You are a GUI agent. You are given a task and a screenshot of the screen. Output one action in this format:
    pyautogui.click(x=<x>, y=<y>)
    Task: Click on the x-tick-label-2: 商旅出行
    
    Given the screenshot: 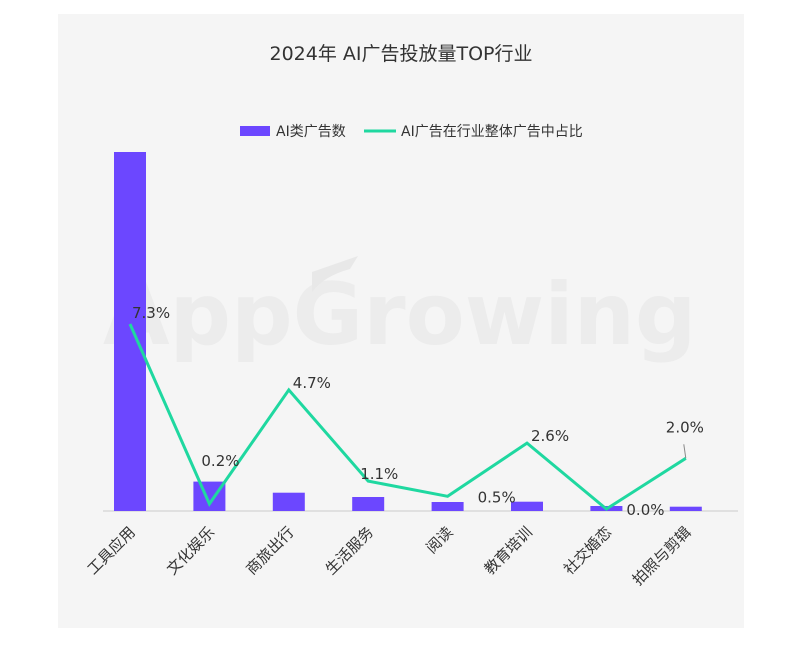 What is the action you would take?
    pyautogui.click(x=269, y=550)
    